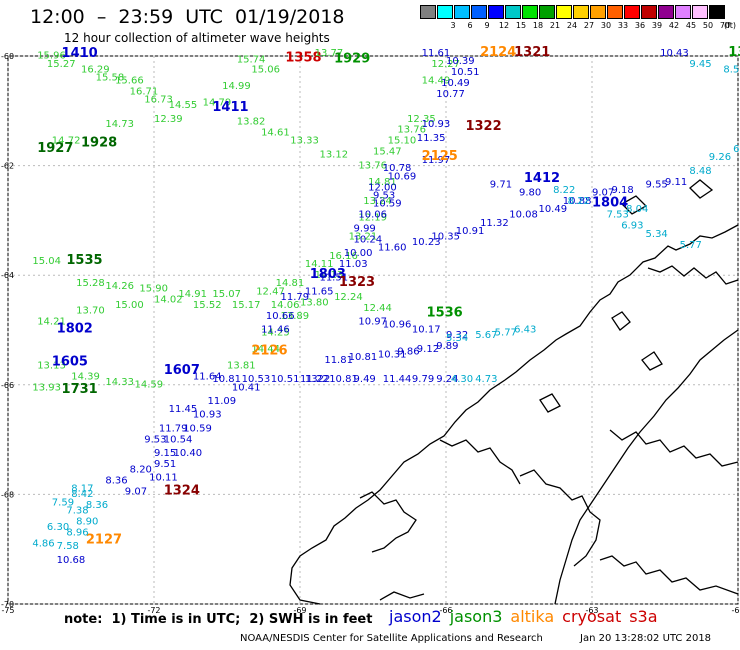 This screenshot has width=740, height=650. Describe the element at coordinates (116, 480) in the screenshot. I see `jason2-wave-height: 8.36` at that location.